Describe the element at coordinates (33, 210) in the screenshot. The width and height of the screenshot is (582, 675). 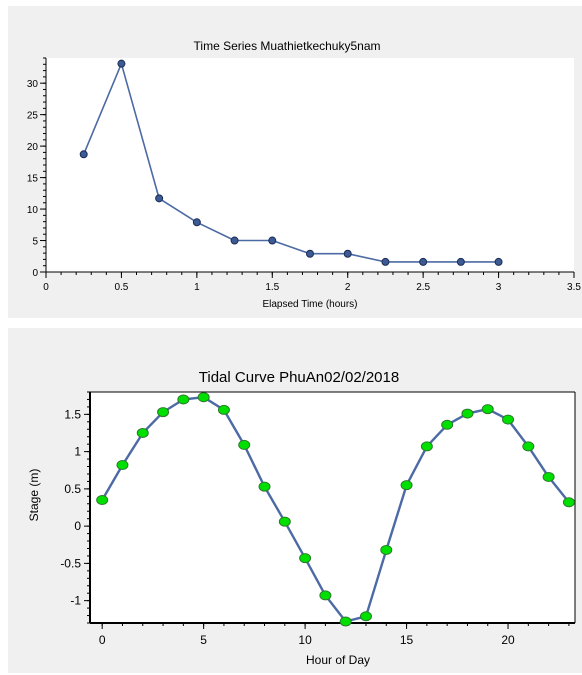
I see `y-tick-label: 10` at that location.